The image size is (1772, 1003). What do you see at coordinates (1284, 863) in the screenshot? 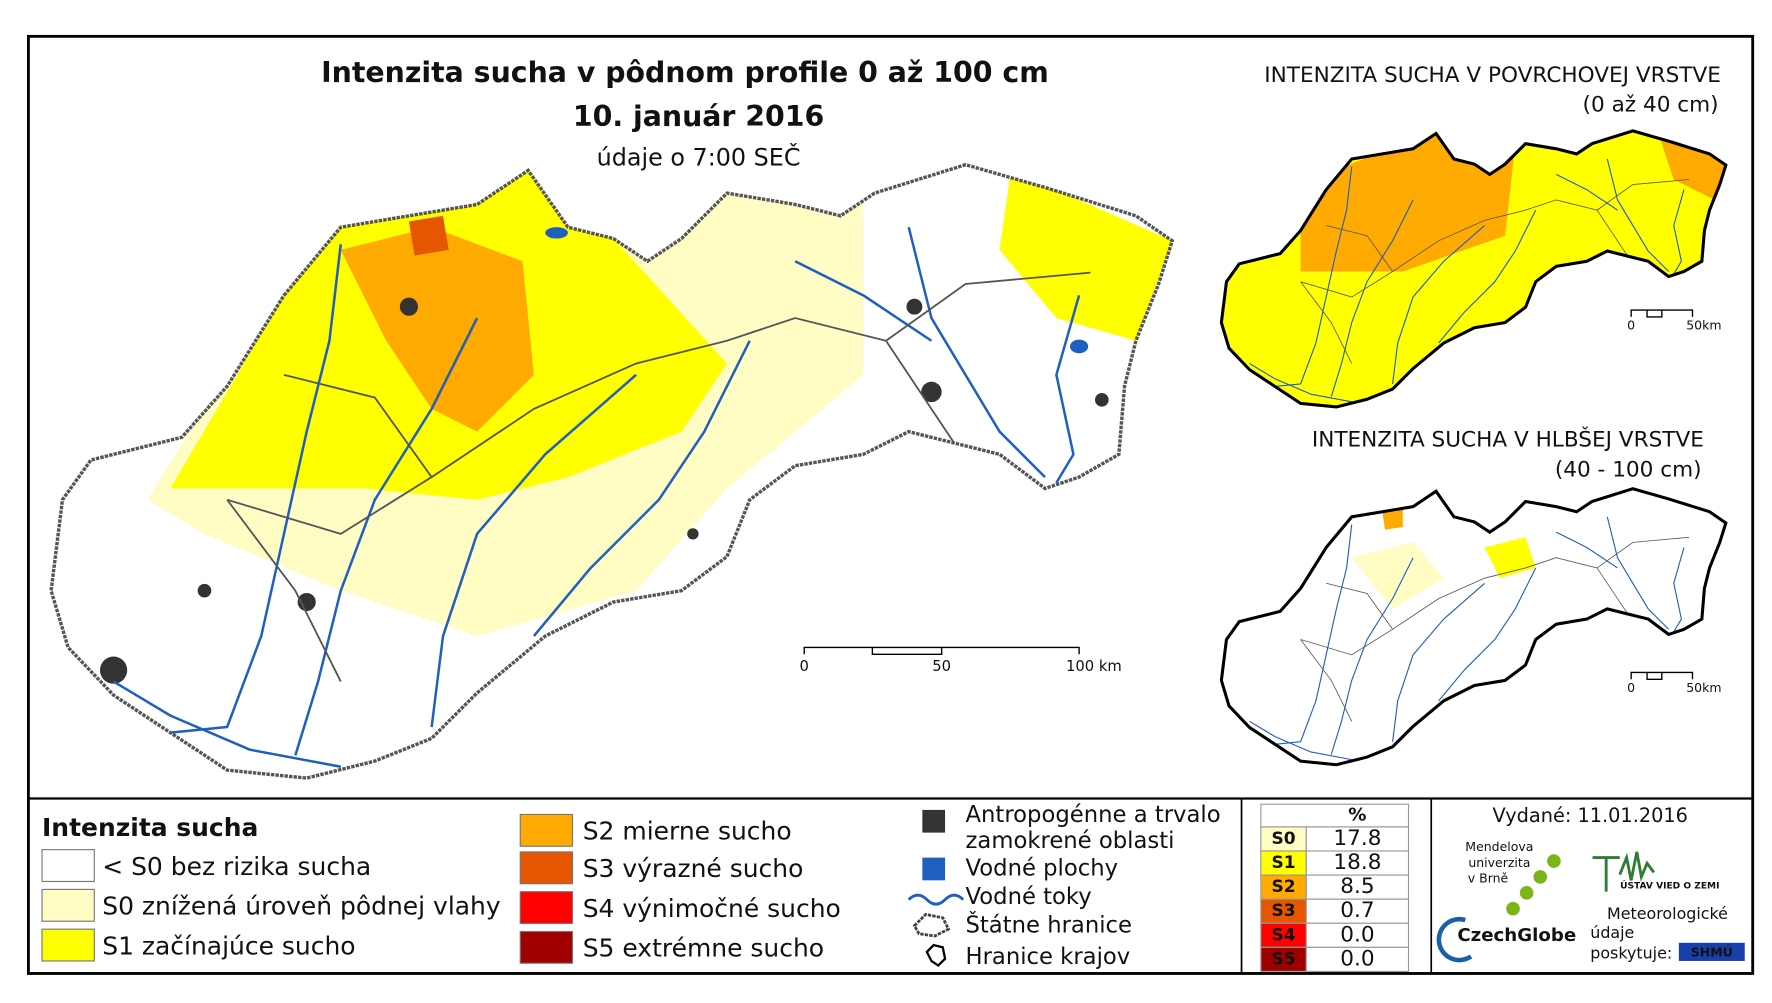
I see `table-class: S1` at bounding box center [1284, 863].